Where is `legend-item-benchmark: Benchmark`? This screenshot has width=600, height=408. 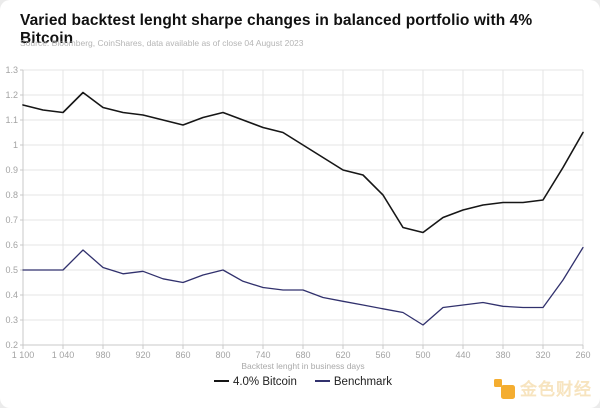
legend-item-benchmark: Benchmark is located at coordinates (353, 382).